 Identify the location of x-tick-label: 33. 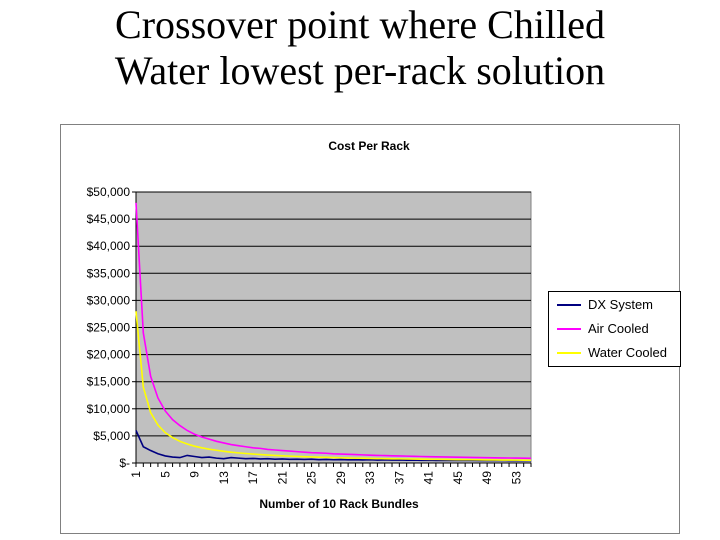
(370, 478).